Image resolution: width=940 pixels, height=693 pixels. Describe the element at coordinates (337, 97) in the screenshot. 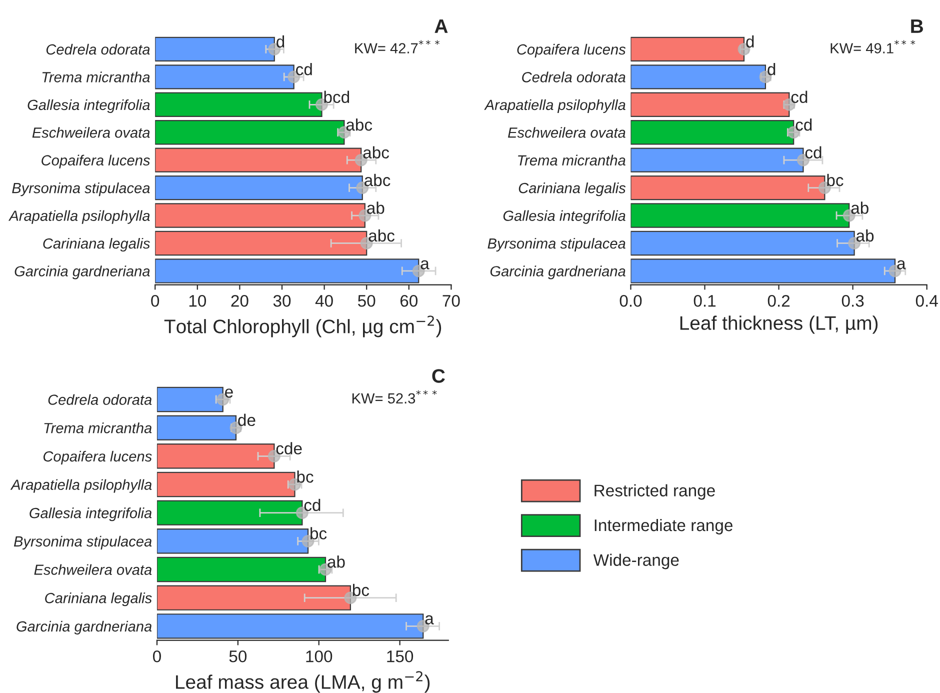

I see `data-label: bcd` at that location.